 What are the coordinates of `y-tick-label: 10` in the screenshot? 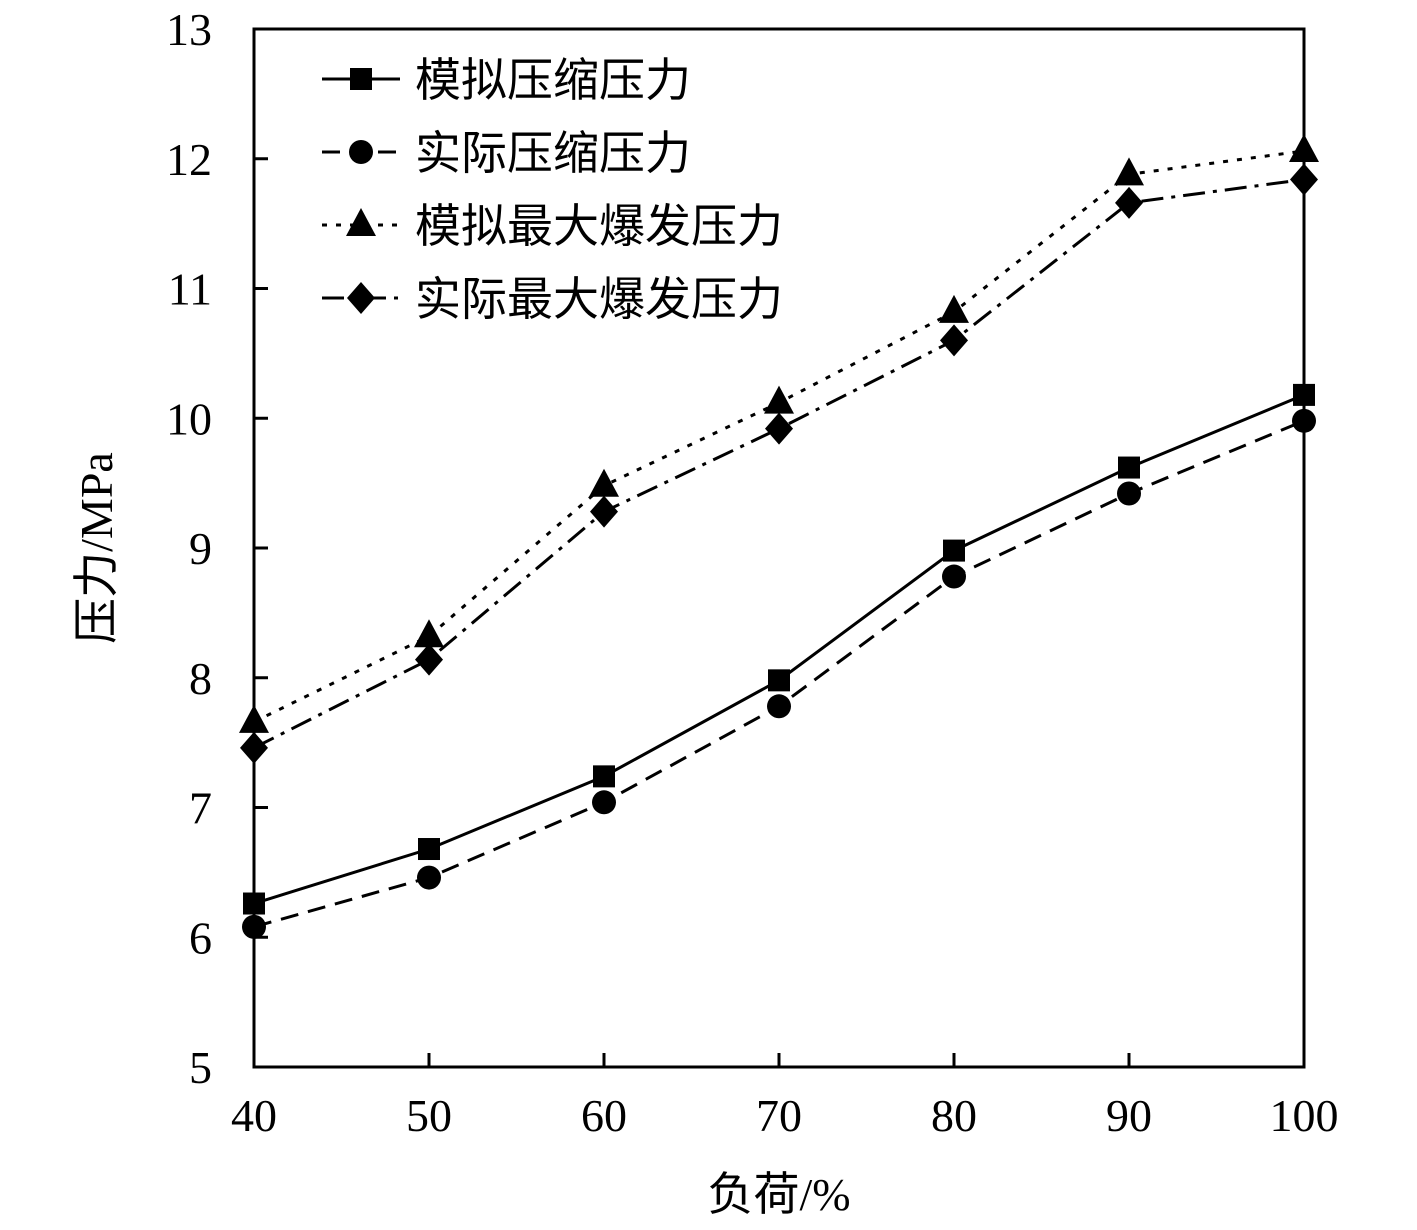 It's located at (189, 418).